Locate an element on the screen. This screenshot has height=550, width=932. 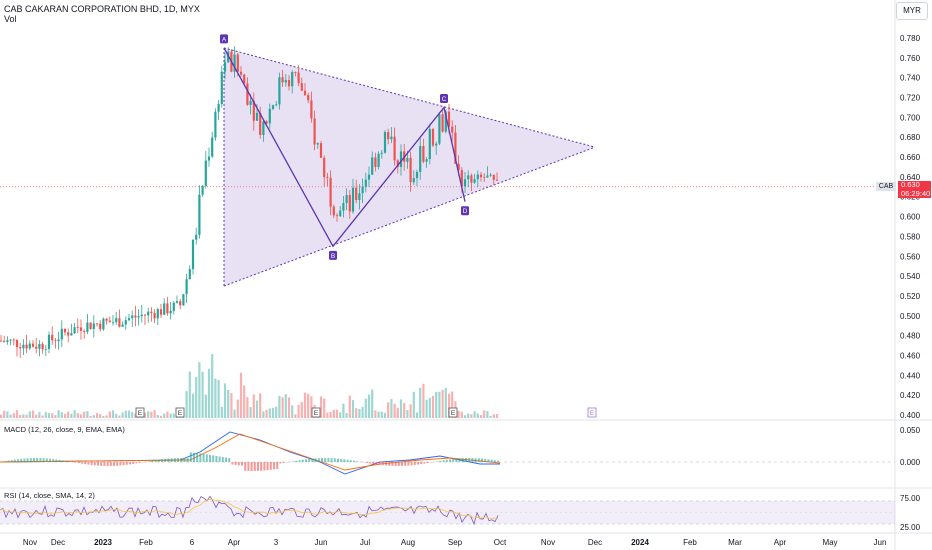
macd-tick-label: 0.050 is located at coordinates (910, 430).